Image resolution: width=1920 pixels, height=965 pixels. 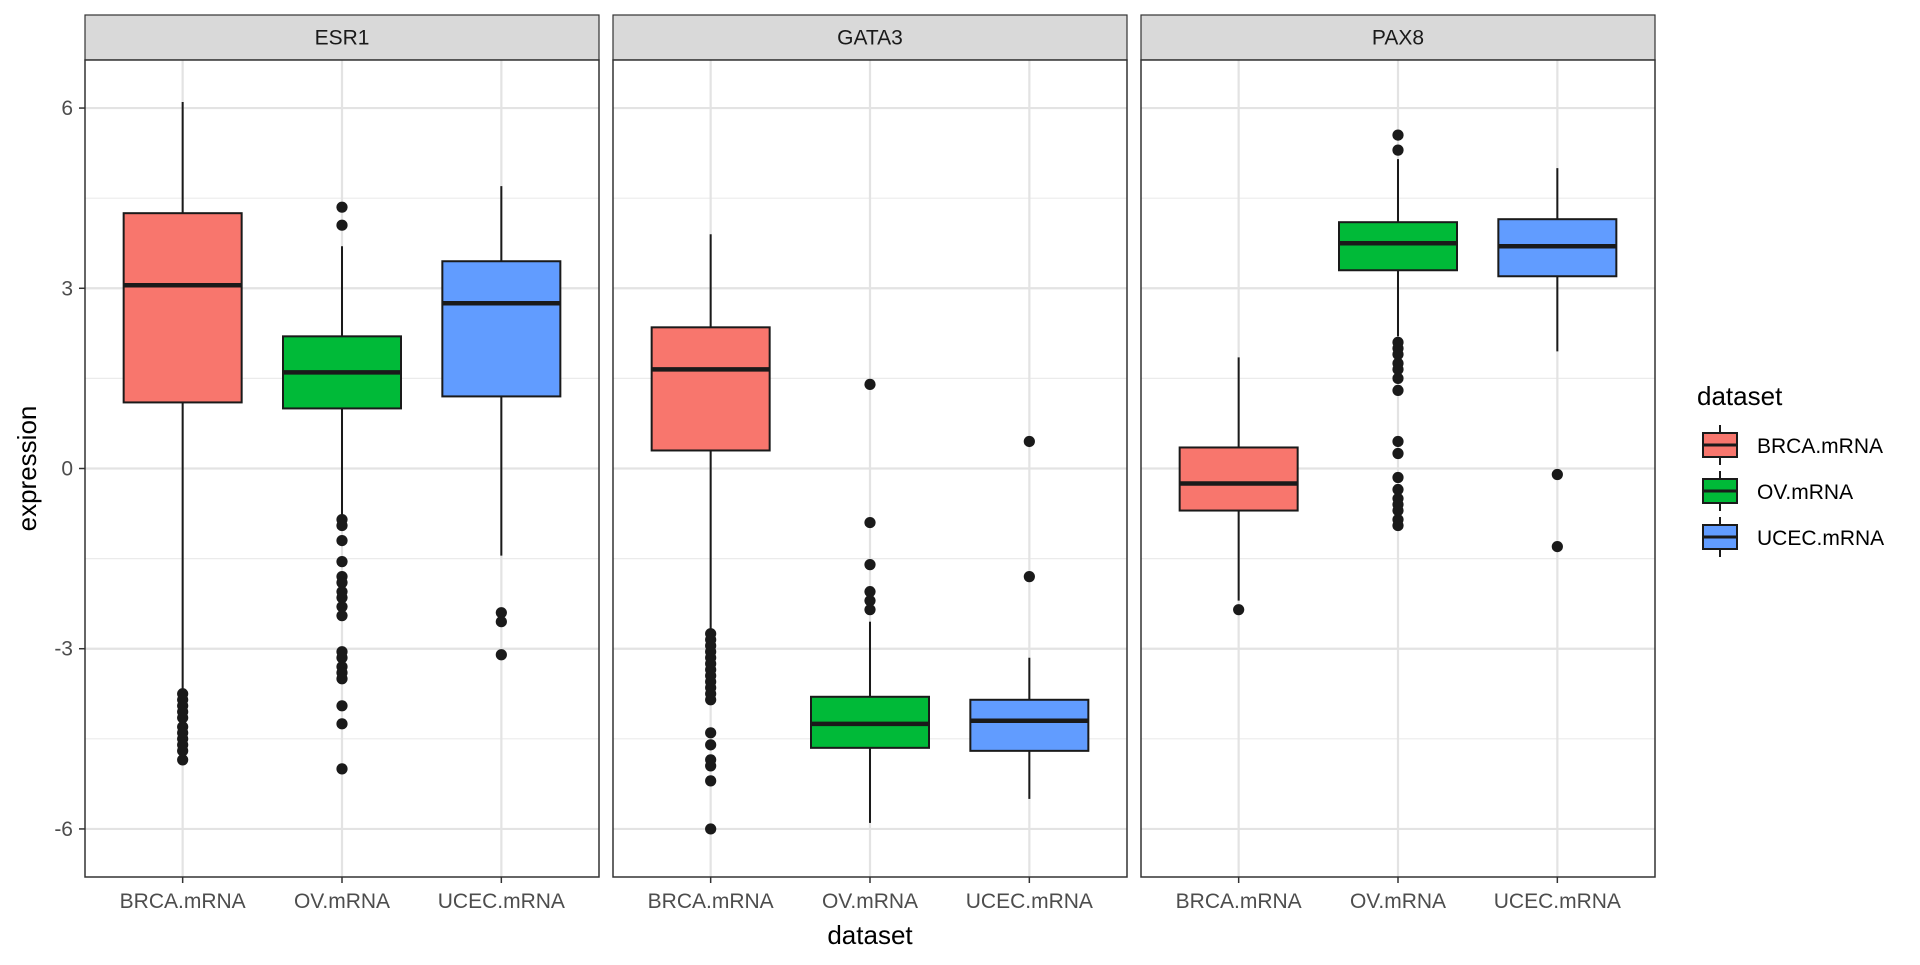 What do you see at coordinates (27, 469) in the screenshot?
I see `y-axis-title: expression` at bounding box center [27, 469].